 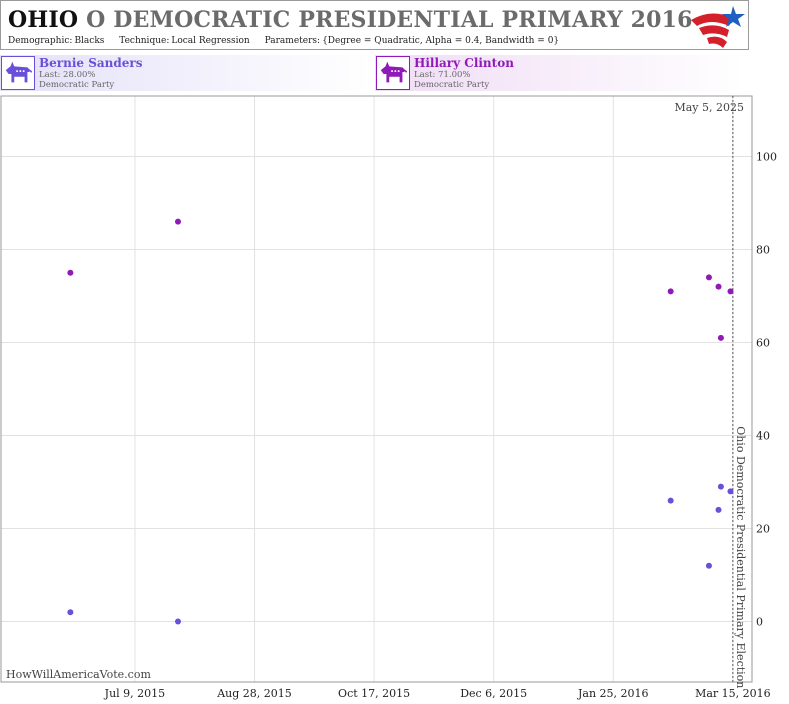 I want to click on technique-value: Local Regression, so click(x=210, y=41).